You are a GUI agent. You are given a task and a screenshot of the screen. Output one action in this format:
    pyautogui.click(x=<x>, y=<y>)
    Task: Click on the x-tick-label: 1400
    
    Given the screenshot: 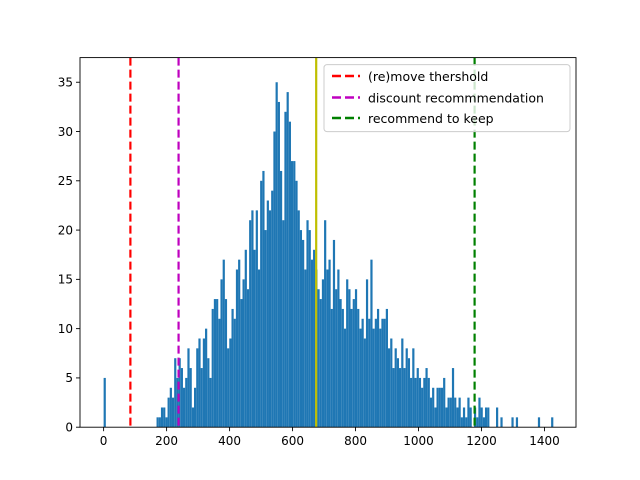 What is the action you would take?
    pyautogui.click(x=544, y=441)
    